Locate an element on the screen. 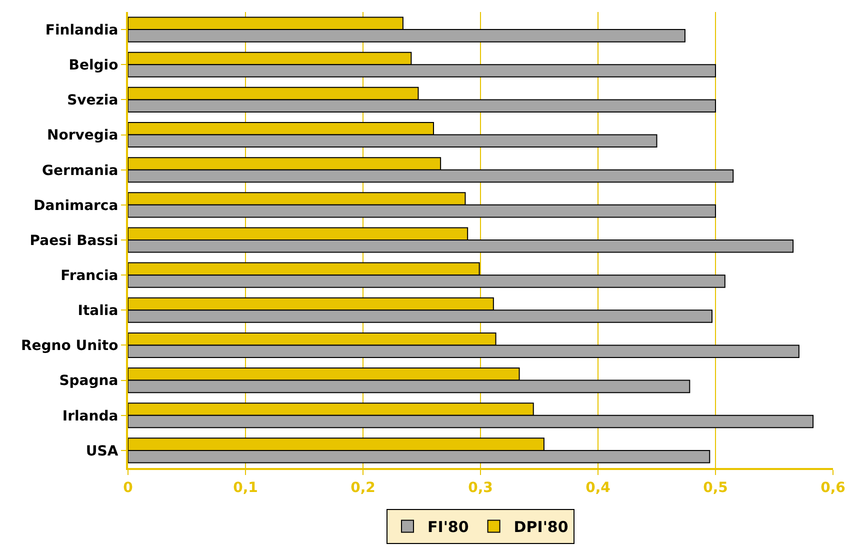  x-tick-label: 0,2 is located at coordinates (363, 488).